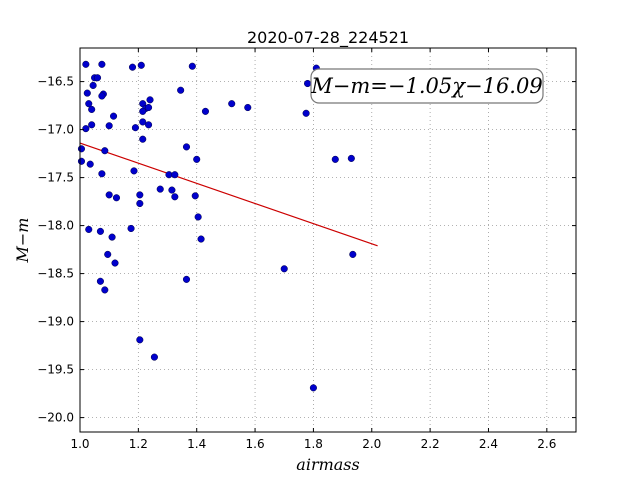 The width and height of the screenshot is (640, 480). I want to click on x-tick-label: 2.0, so click(371, 444).